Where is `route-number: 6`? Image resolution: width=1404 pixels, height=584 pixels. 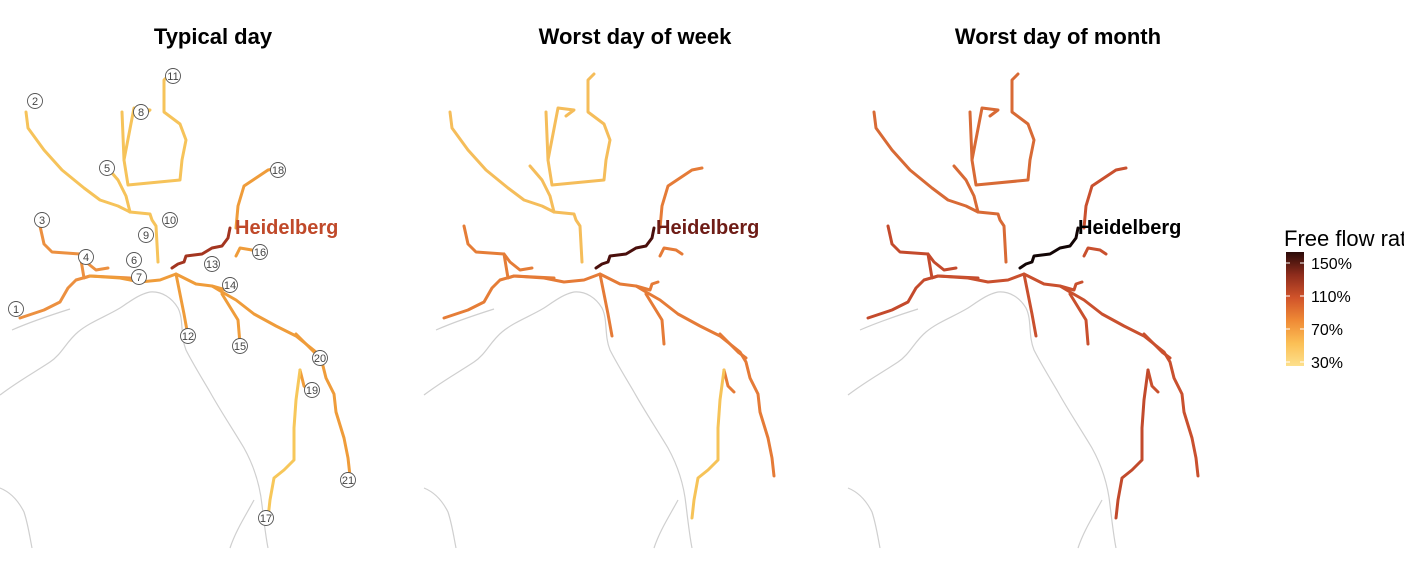
route-number: 6 is located at coordinates (134, 261).